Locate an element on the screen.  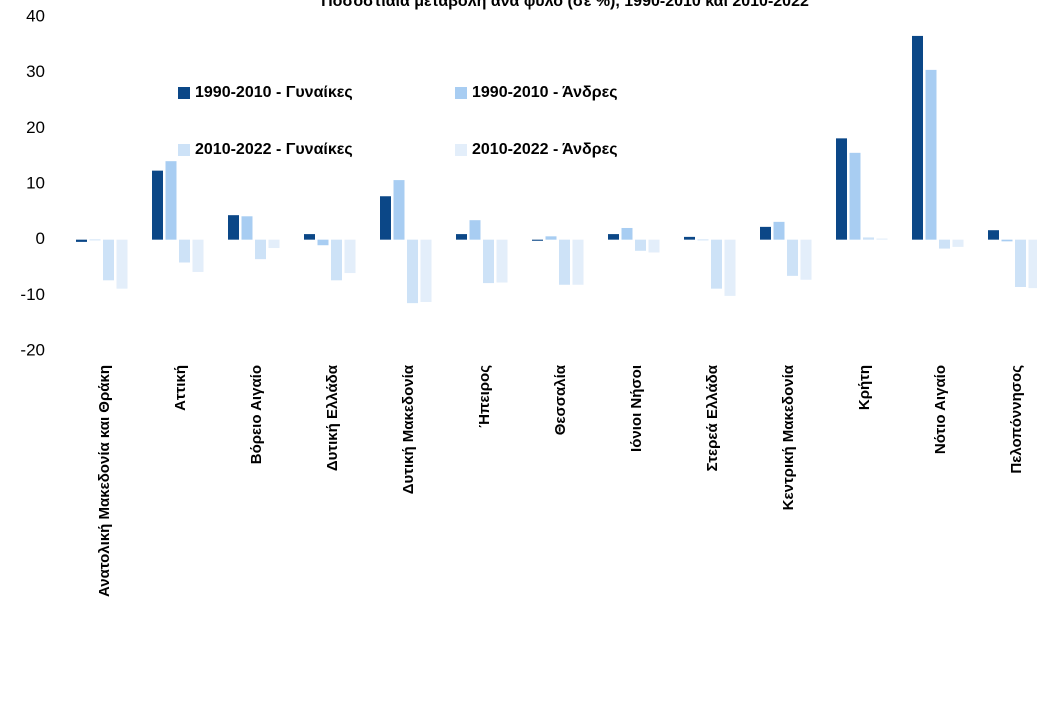
x-tick-label: Θεσσαλία is located at coordinates (560, 399).